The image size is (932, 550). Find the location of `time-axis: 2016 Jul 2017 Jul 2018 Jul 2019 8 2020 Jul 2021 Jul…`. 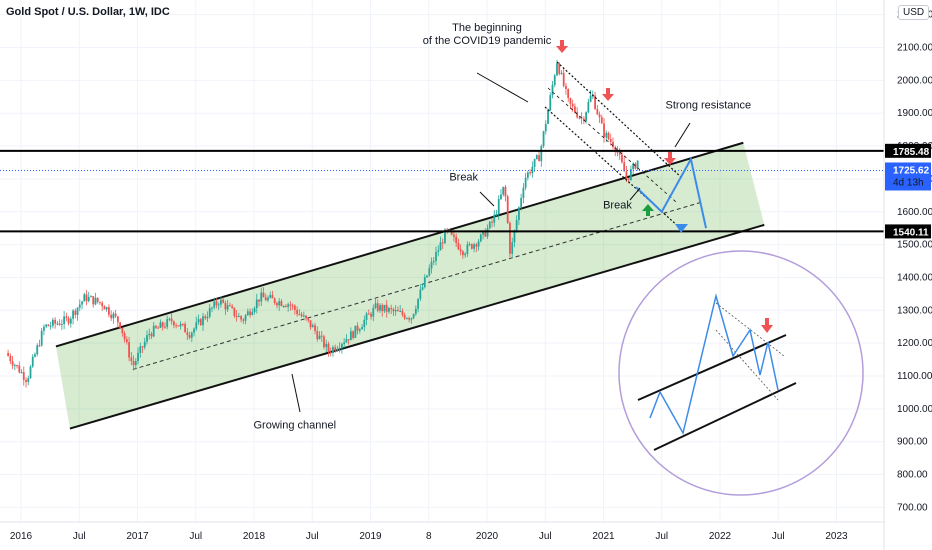

time-axis: 2016 Jul 2017 Jul 2018 Jul 2019 8 2020 Jul 2021 Jul… is located at coordinates (442, 531).